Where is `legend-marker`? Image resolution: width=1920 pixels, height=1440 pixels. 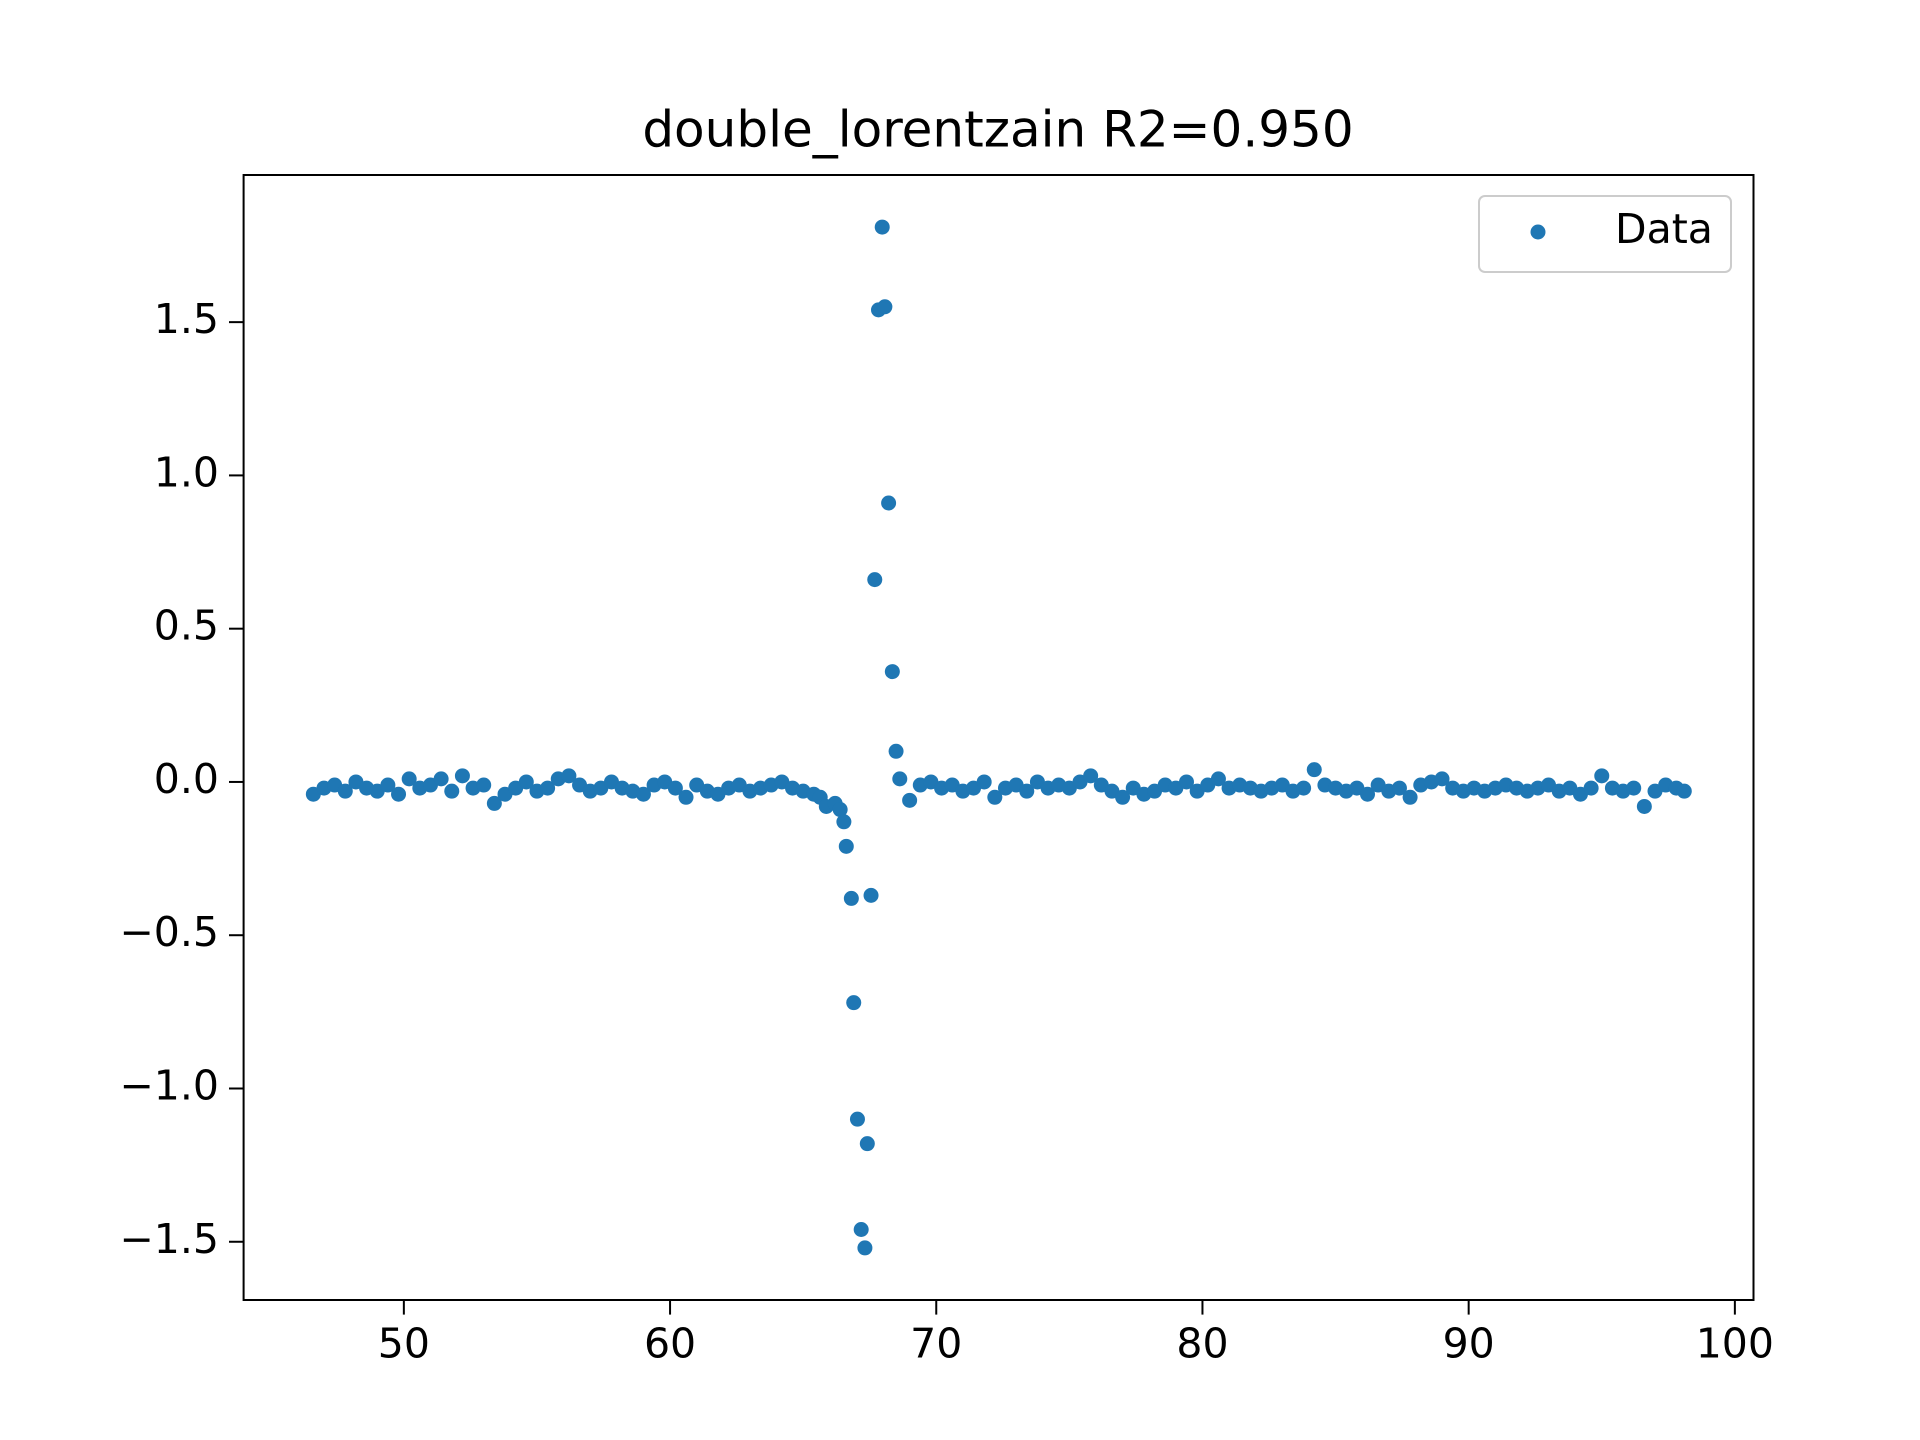
legend-marker is located at coordinates (1538, 232).